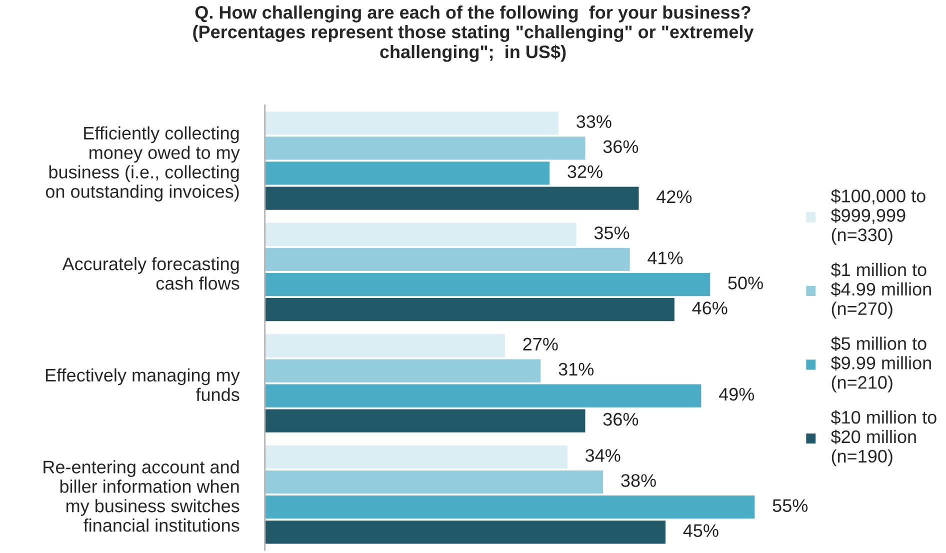 This screenshot has width=946, height=553. Describe the element at coordinates (878, 216) in the screenshot. I see `legend-label: $100,000 to $999,999 (n=330)` at that location.